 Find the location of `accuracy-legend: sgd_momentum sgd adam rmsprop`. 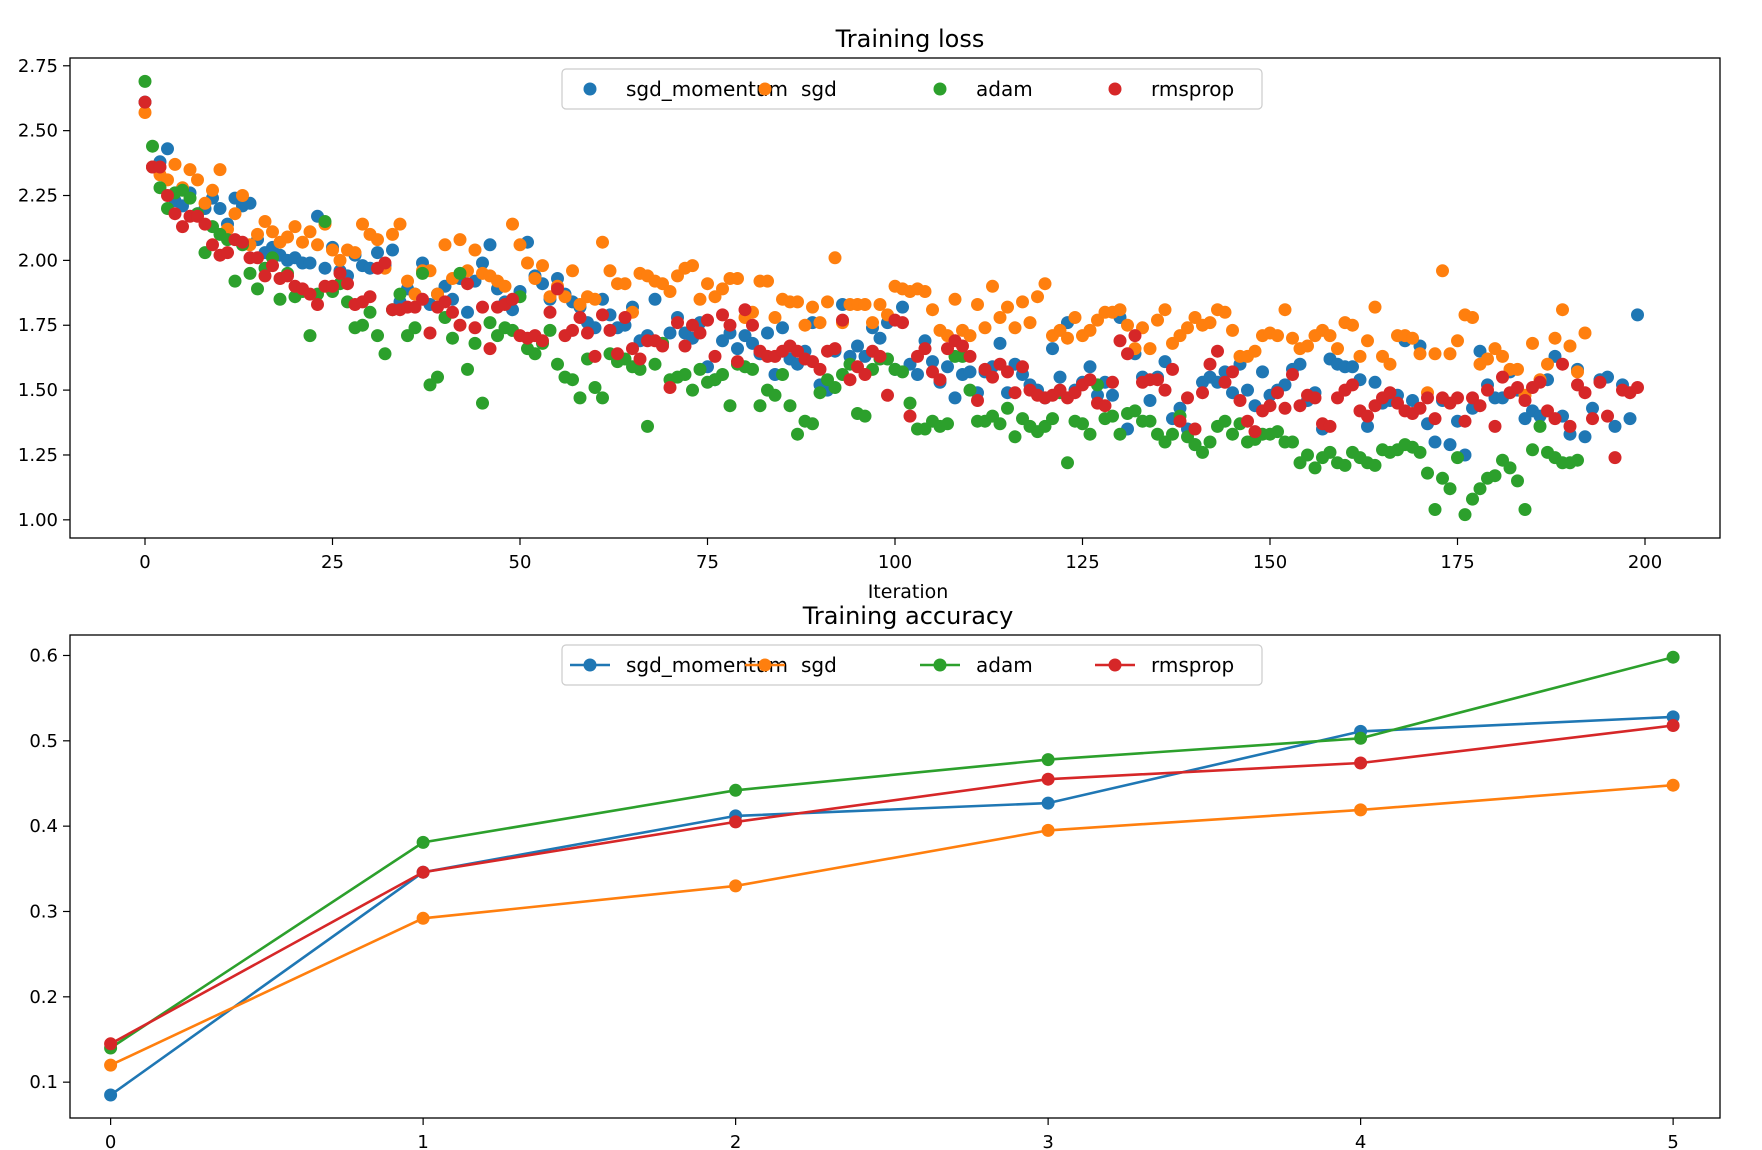

accuracy-legend: sgd_momentum sgd adam rmsprop is located at coordinates (912, 665).